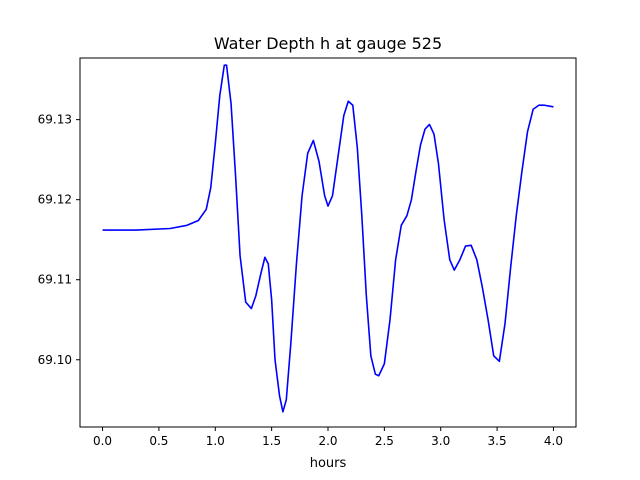 The image size is (640, 480). I want to click on x-tick-label: 1.5, so click(271, 441).